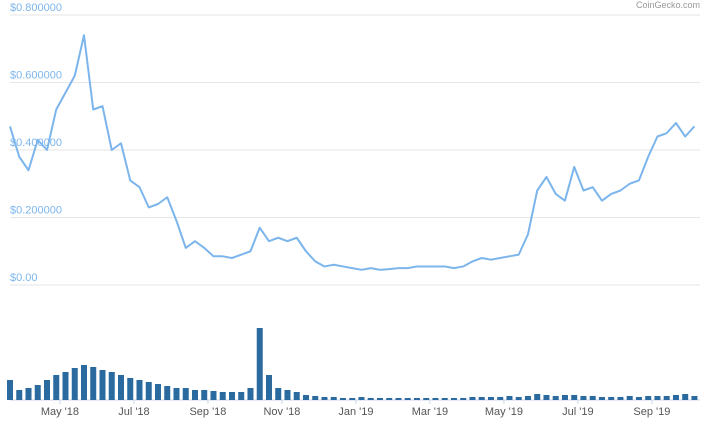  What do you see at coordinates (430, 412) in the screenshot?
I see `x-tick-label: Mar '19` at bounding box center [430, 412].